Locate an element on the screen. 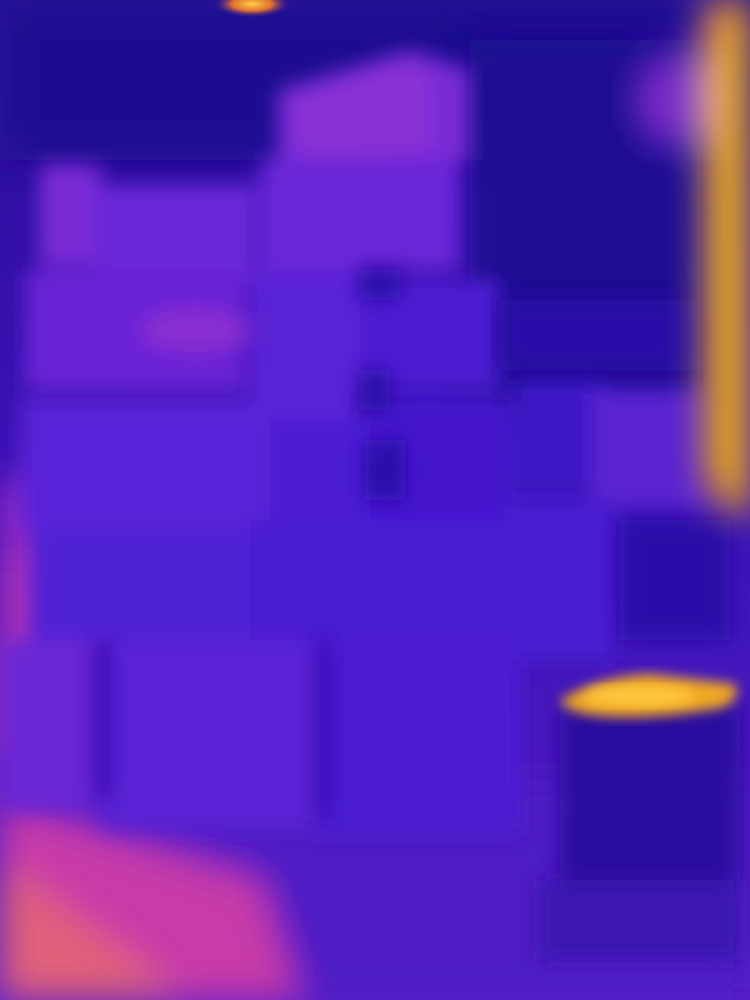  heat-source-right is located at coordinates (692, 260).